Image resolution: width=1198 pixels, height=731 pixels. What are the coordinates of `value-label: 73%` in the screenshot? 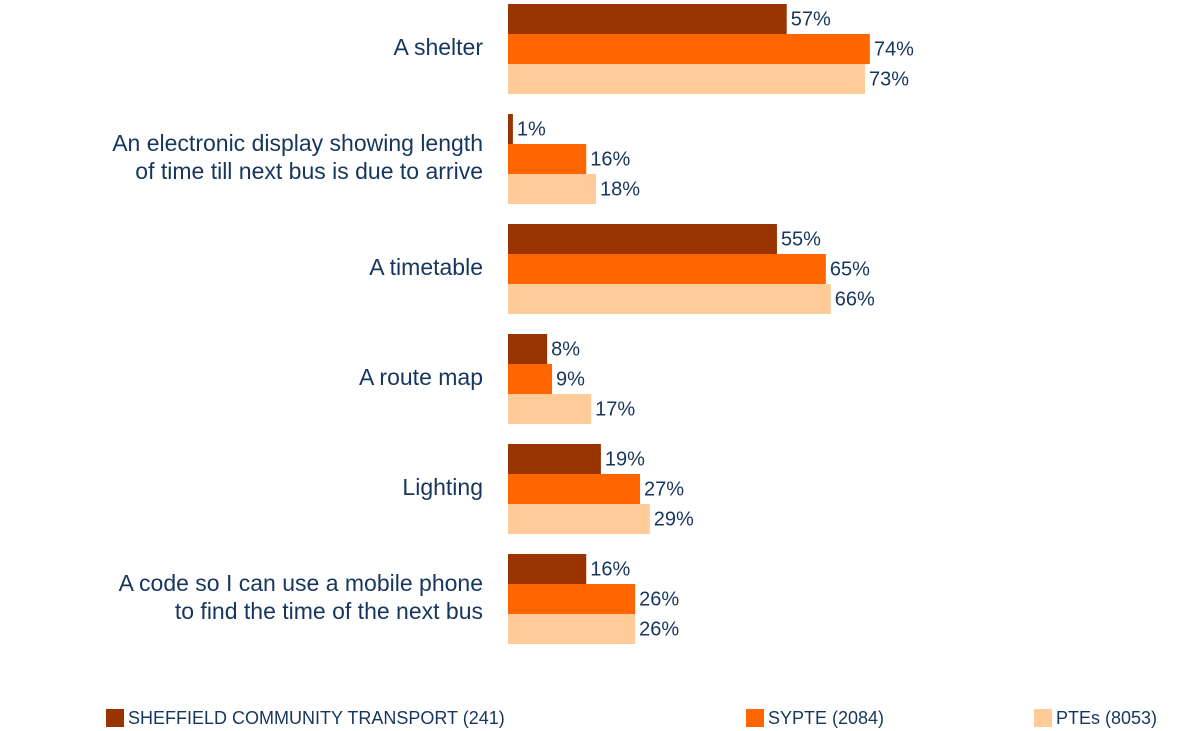 It's located at (889, 79).